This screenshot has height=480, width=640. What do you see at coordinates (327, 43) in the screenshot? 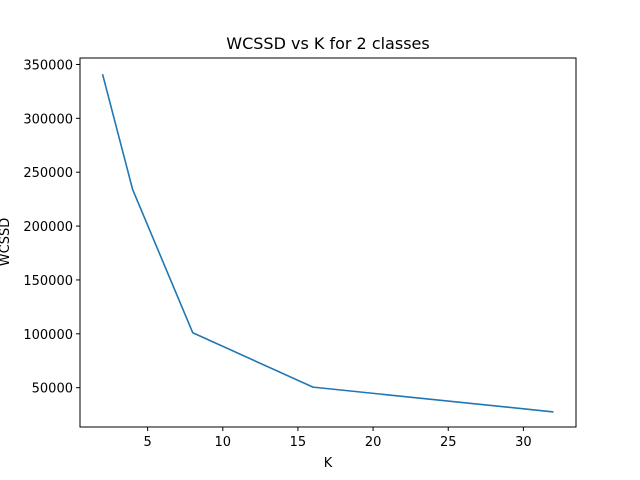
I see `chart-title: WCSSD vs K for 2 classes` at bounding box center [327, 43].